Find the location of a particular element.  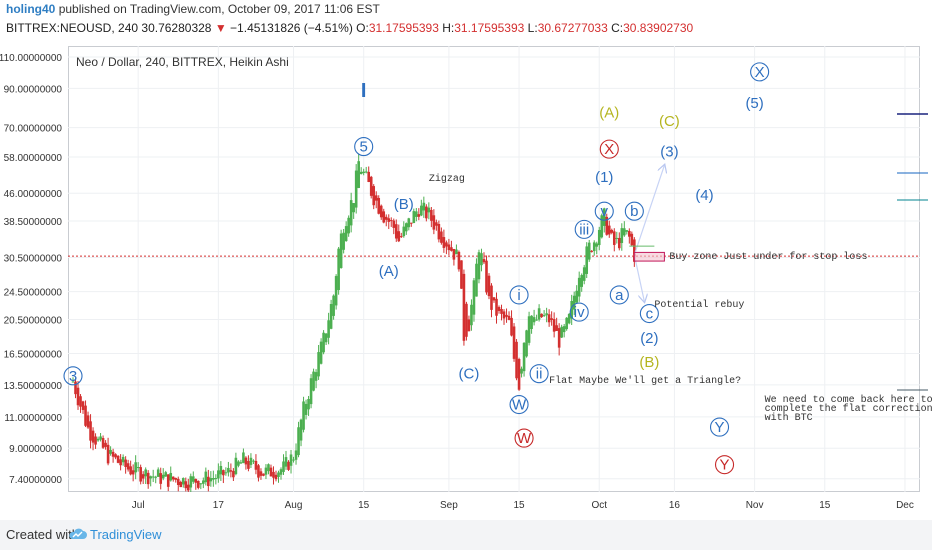

tradingview-brand-link: TradingView is located at coordinates (126, 534).